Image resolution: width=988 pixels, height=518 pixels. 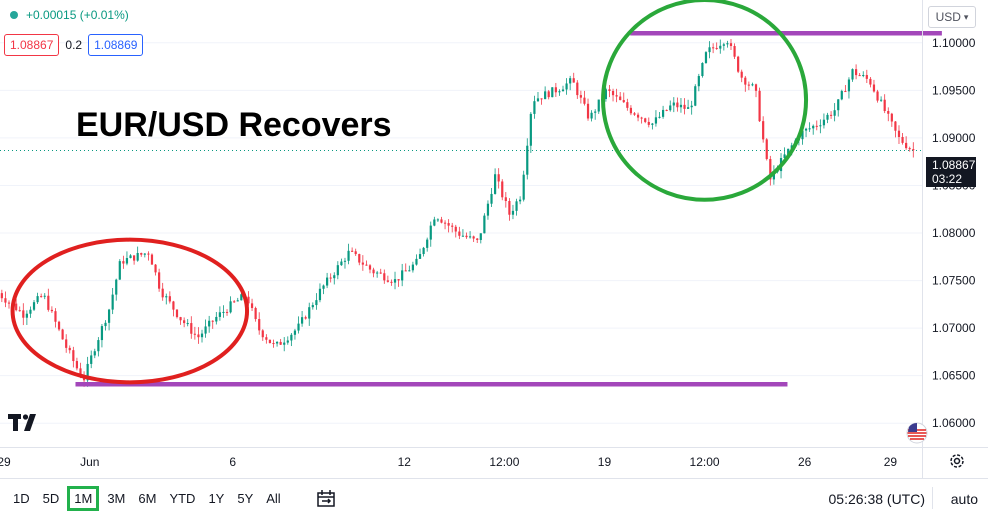 I want to click on date-range-list: 1D 5D 1M 3M 6M YTD 1Y 5Y All, so click(x=145, y=498).